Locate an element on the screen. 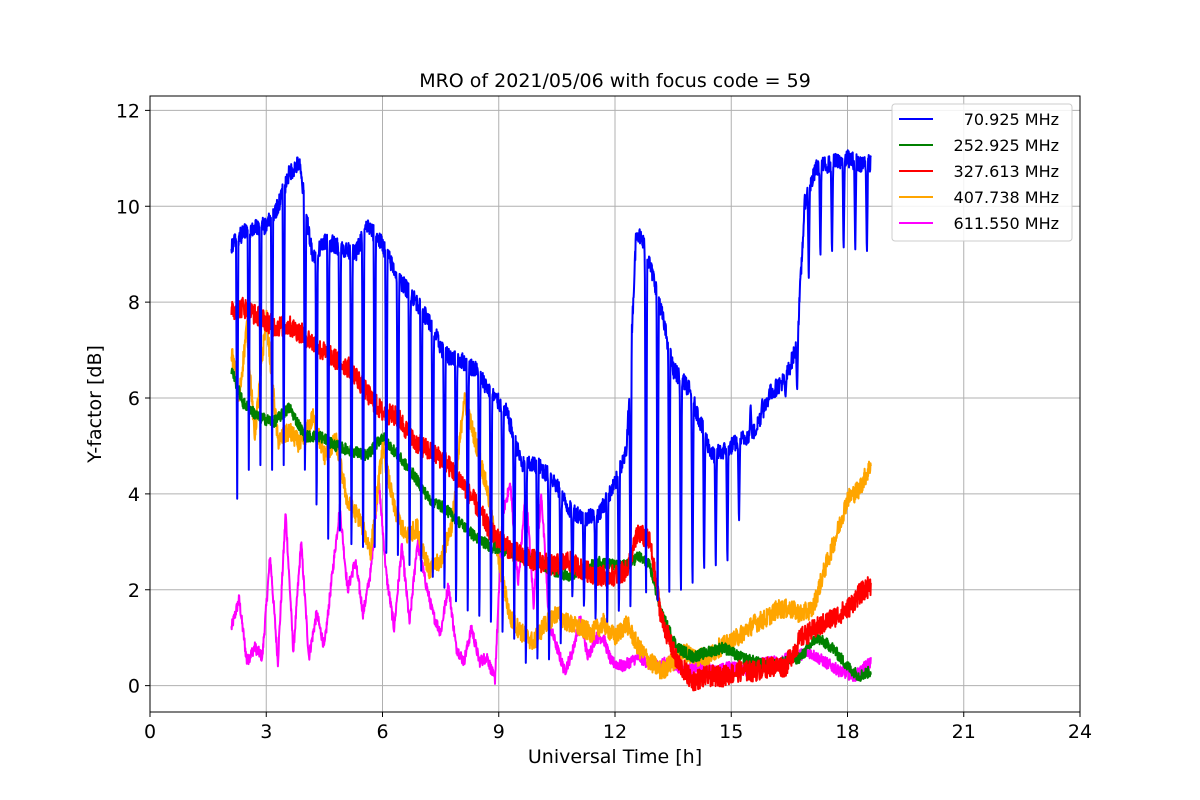 The width and height of the screenshot is (1200, 800). y-tick-label: 10 is located at coordinates (128, 207).